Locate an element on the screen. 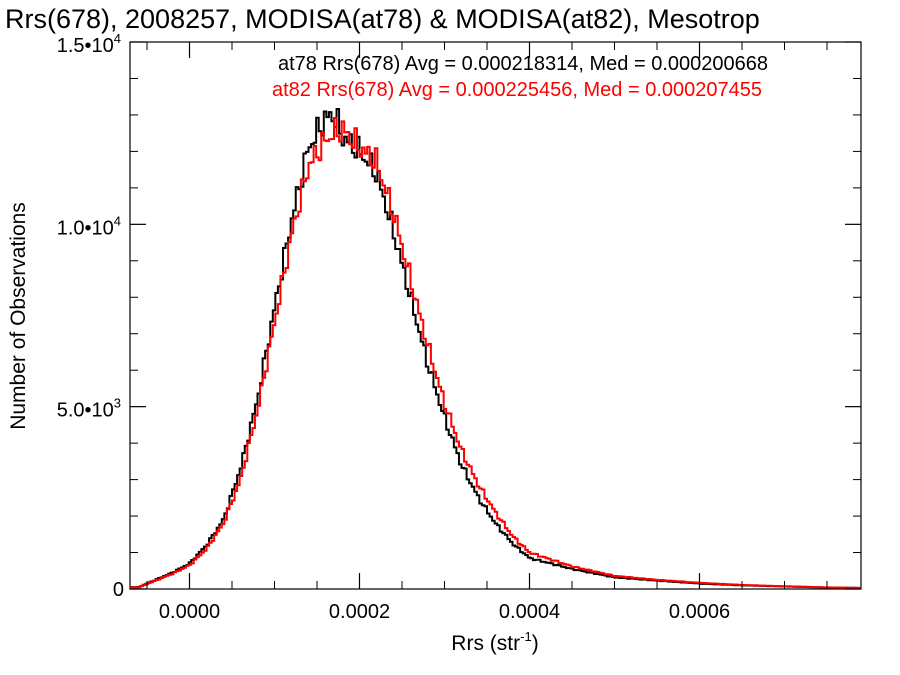  y-tick-label: 1.5•104 is located at coordinates (89, 44).